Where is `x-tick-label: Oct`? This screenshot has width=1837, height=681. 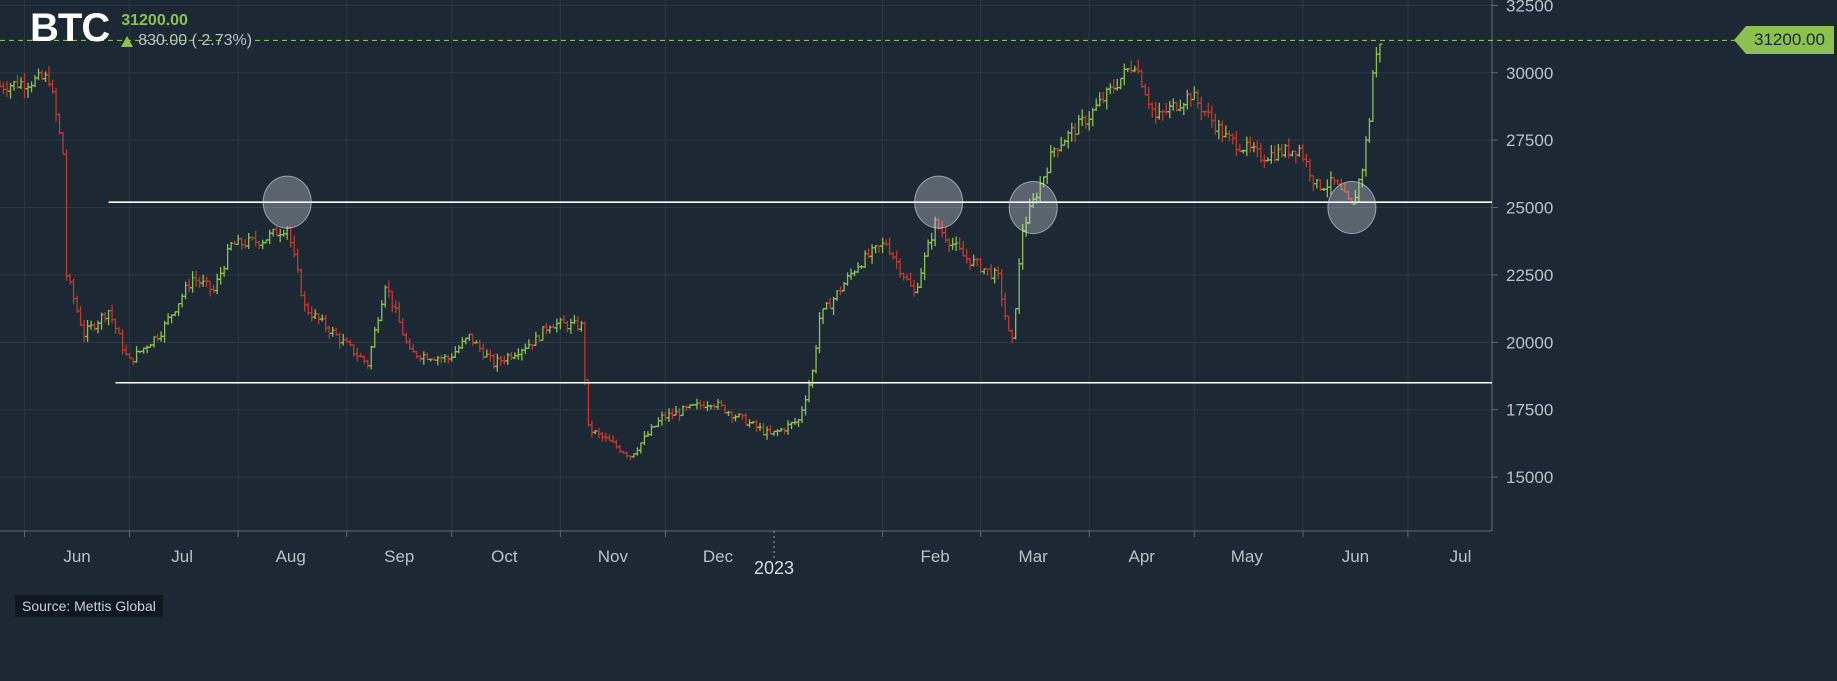 x-tick-label: Oct is located at coordinates (504, 556).